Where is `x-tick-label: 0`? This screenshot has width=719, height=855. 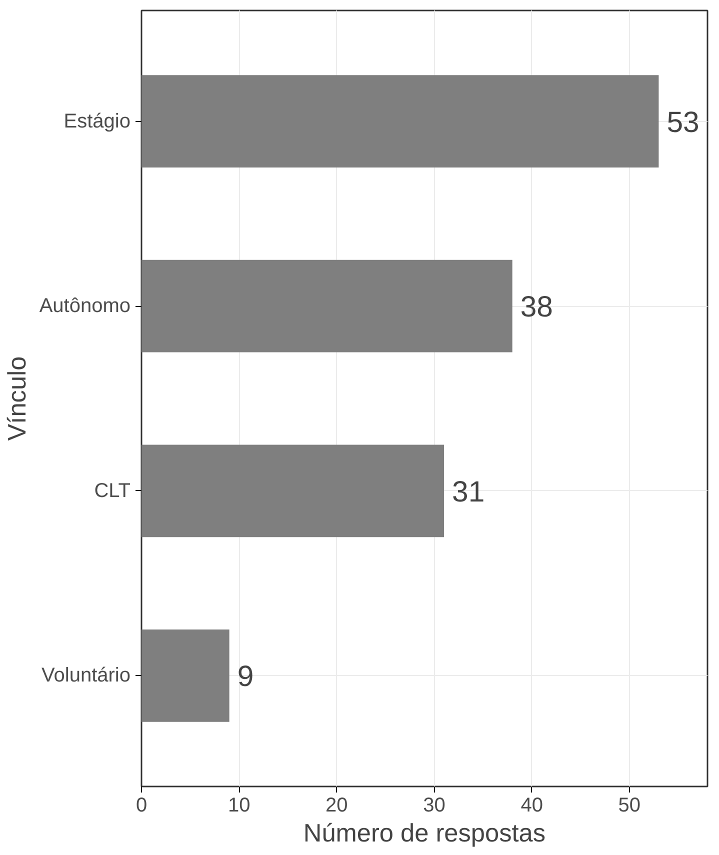 x-tick-label: 0 is located at coordinates (142, 805).